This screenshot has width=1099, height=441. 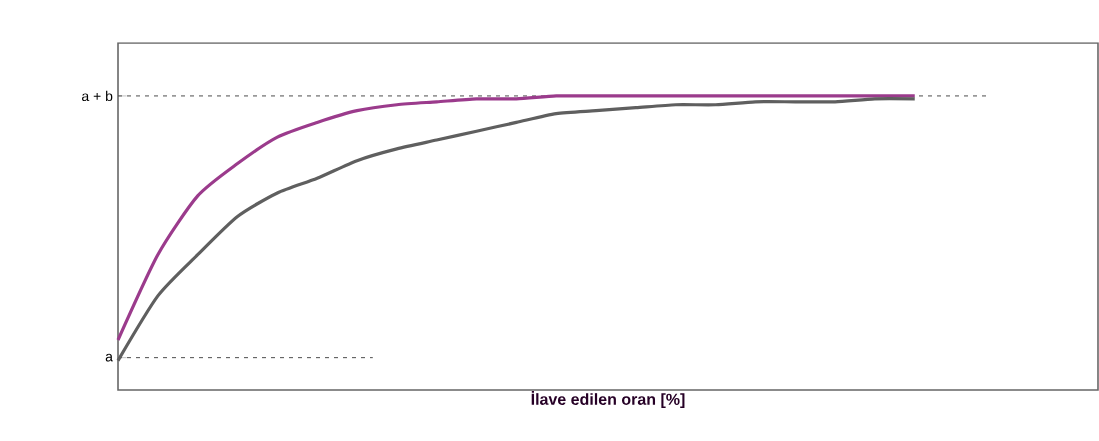 I want to click on ref-line-label: a, so click(x=109, y=357).